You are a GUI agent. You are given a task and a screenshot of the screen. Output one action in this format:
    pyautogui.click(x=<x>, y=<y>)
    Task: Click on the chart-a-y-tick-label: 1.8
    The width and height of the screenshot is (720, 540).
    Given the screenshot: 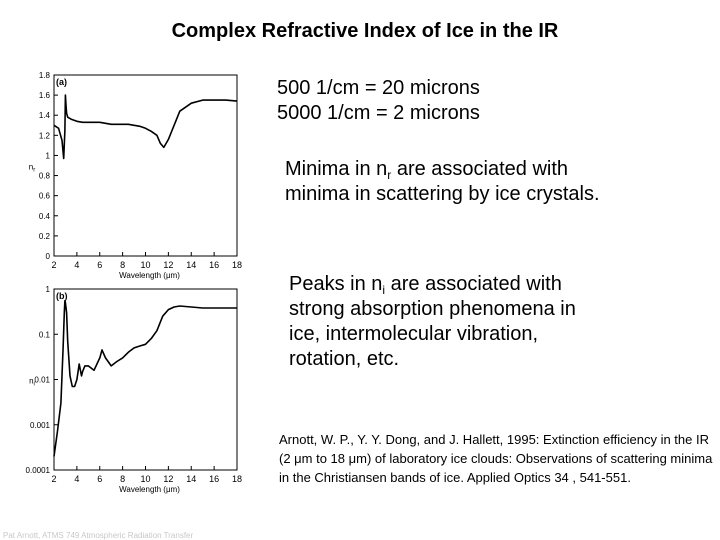 What is the action you would take?
    pyautogui.click(x=45, y=75)
    